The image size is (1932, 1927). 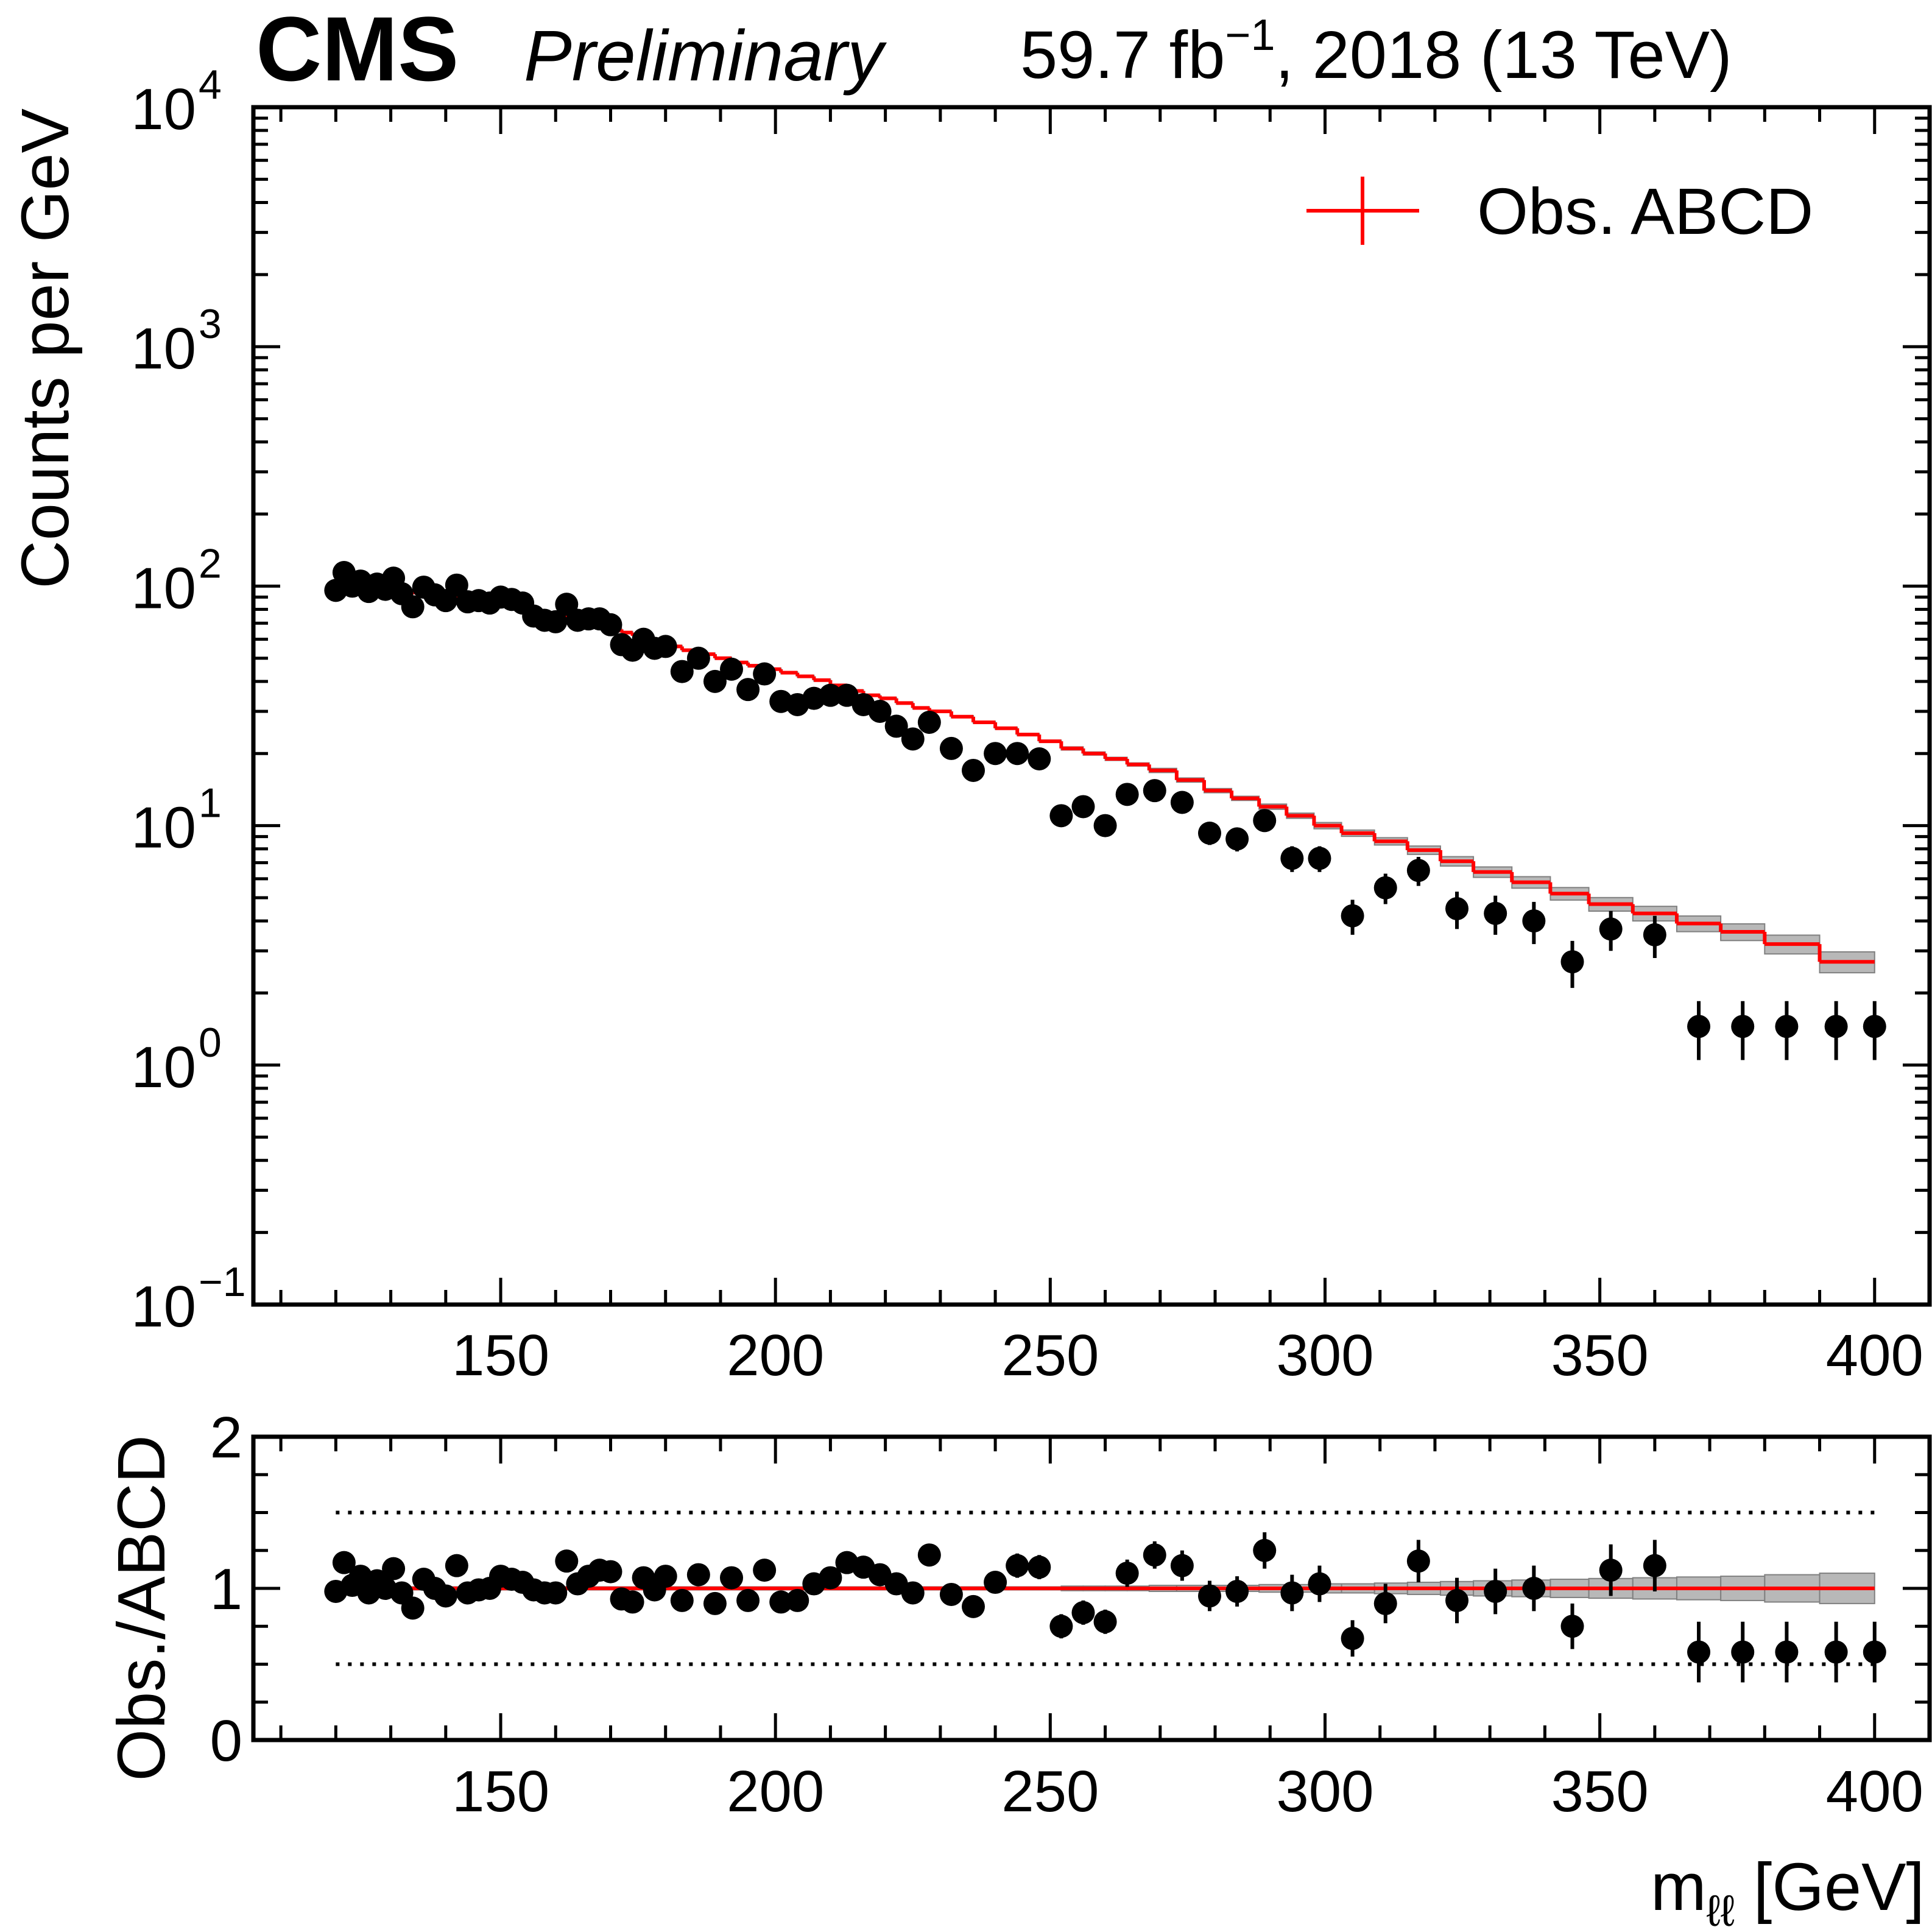 I want to click on lumi-label: 59.7 fb−1, 2018 (13 TeV), so click(x=1376, y=52).